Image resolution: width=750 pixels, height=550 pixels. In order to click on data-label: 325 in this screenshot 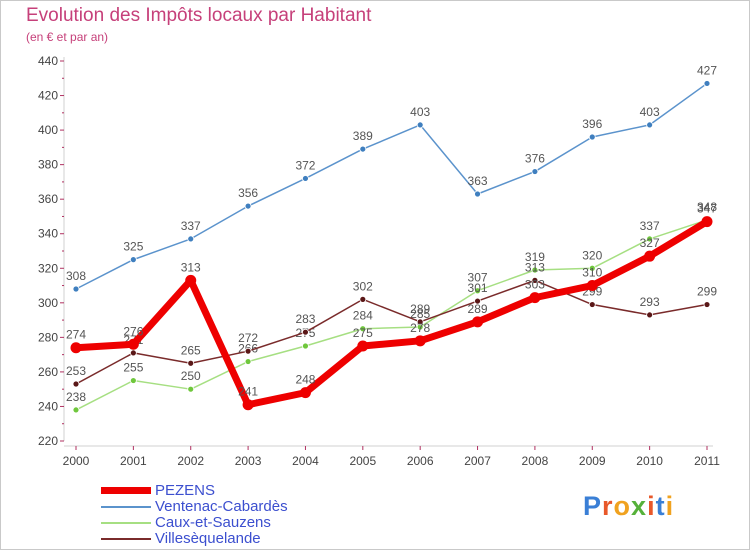, I will do `click(133, 247)`.